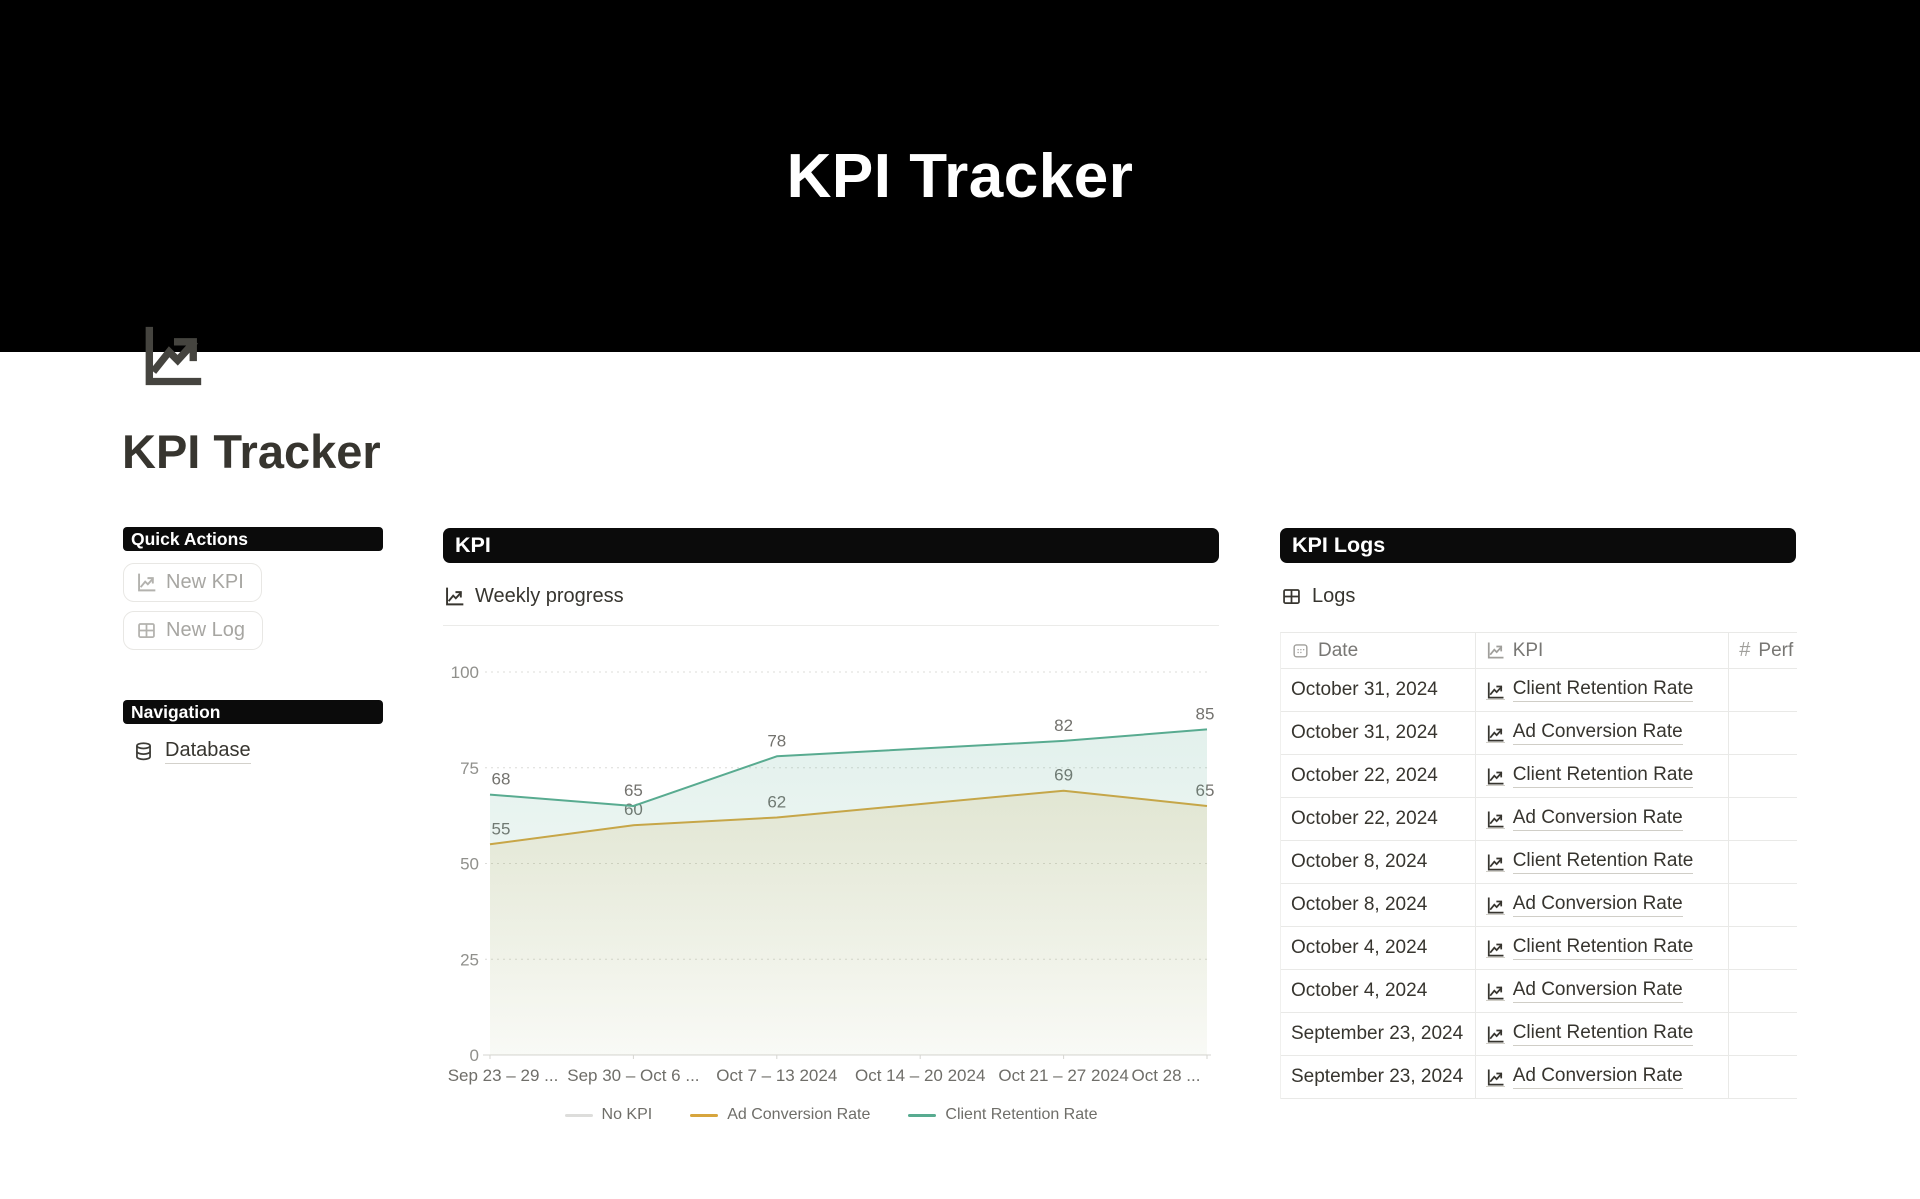  I want to click on svg-text: 0, so click(474, 1055).